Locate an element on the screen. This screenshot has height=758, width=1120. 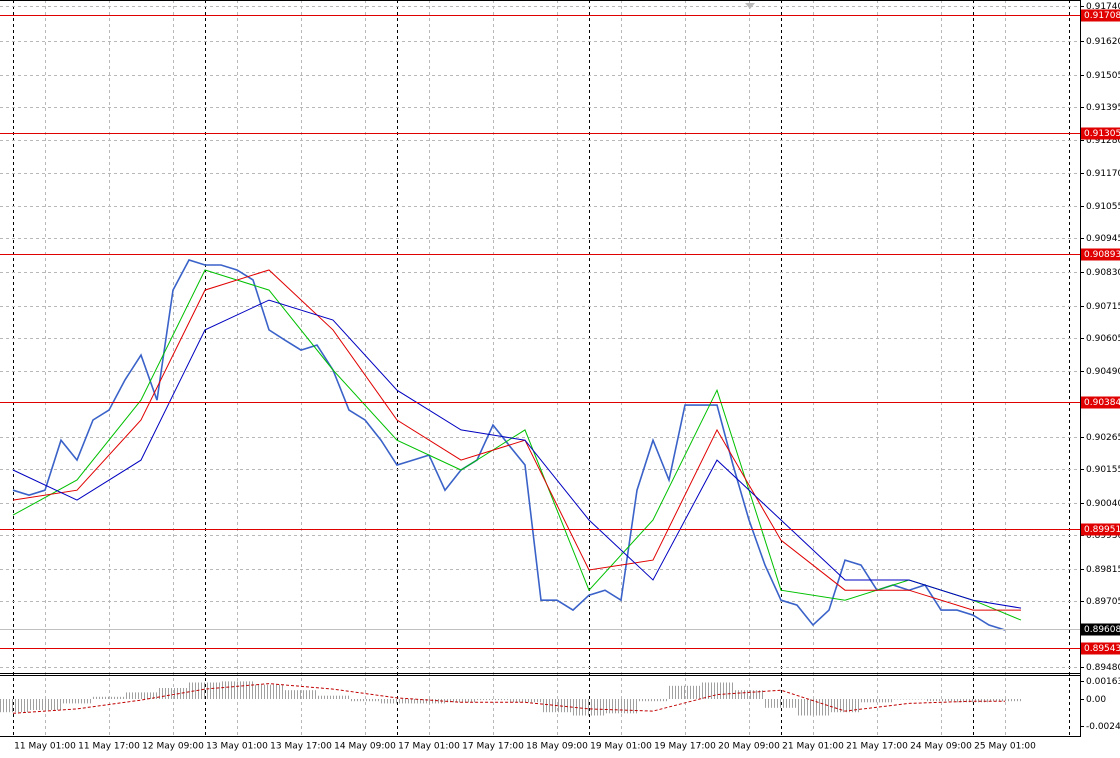
x-tick-label: 20 May 09:00 is located at coordinates (749, 747).